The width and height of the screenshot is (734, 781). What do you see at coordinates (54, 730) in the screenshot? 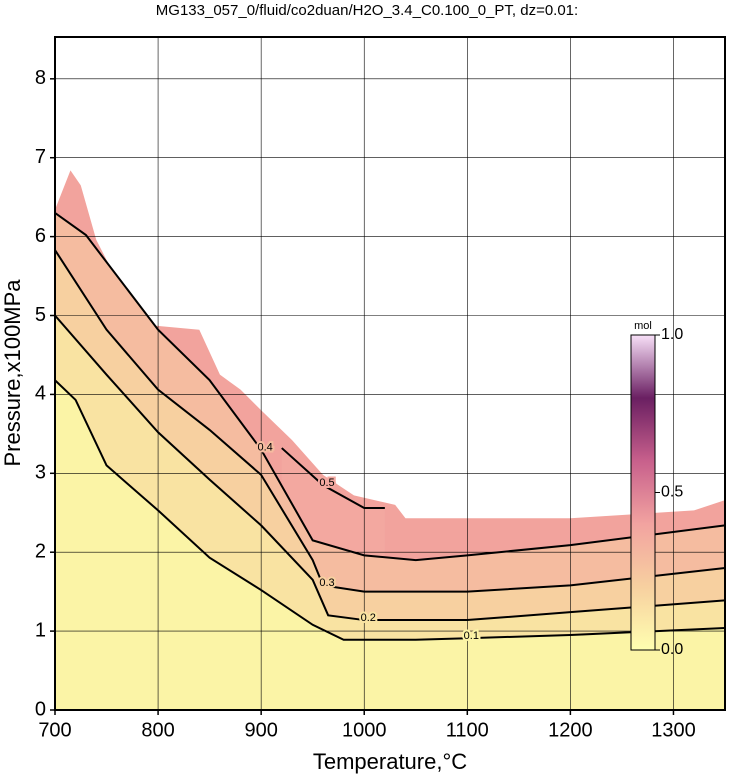
I see `x-tick-label: 700` at bounding box center [54, 730].